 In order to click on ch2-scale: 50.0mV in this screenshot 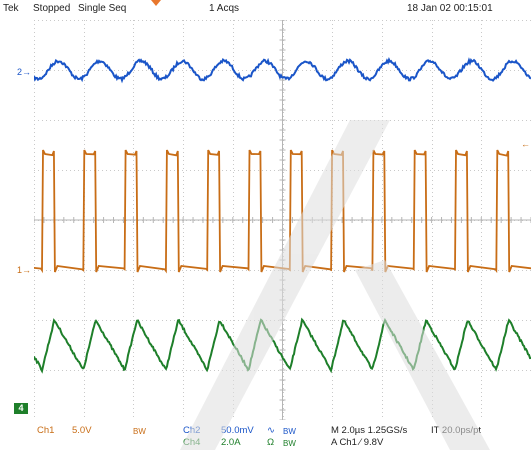, I will do `click(237, 430)`.